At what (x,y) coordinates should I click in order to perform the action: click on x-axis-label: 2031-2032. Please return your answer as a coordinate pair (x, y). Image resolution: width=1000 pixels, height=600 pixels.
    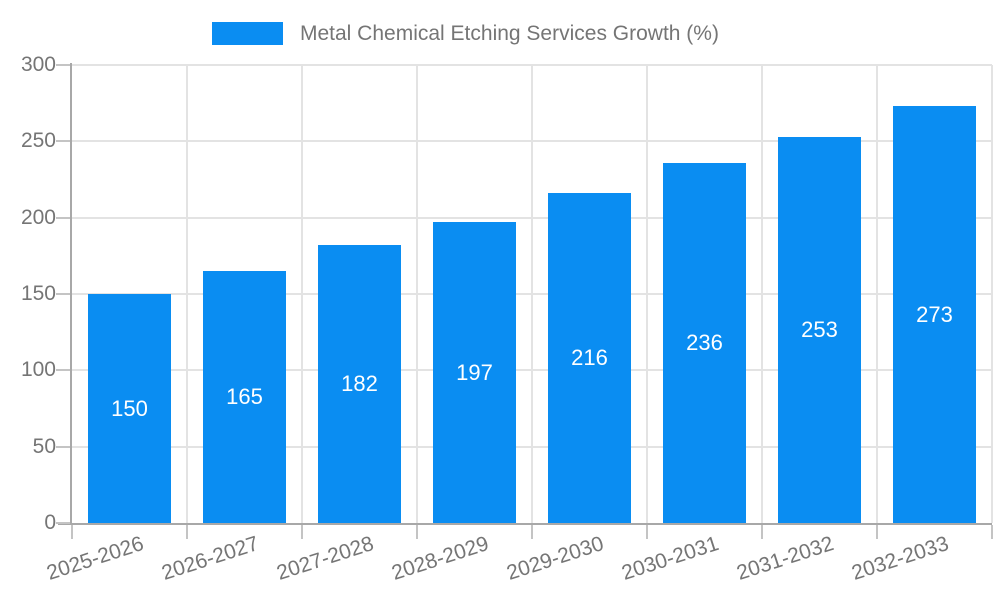
    Looking at the image, I should click on (785, 558).